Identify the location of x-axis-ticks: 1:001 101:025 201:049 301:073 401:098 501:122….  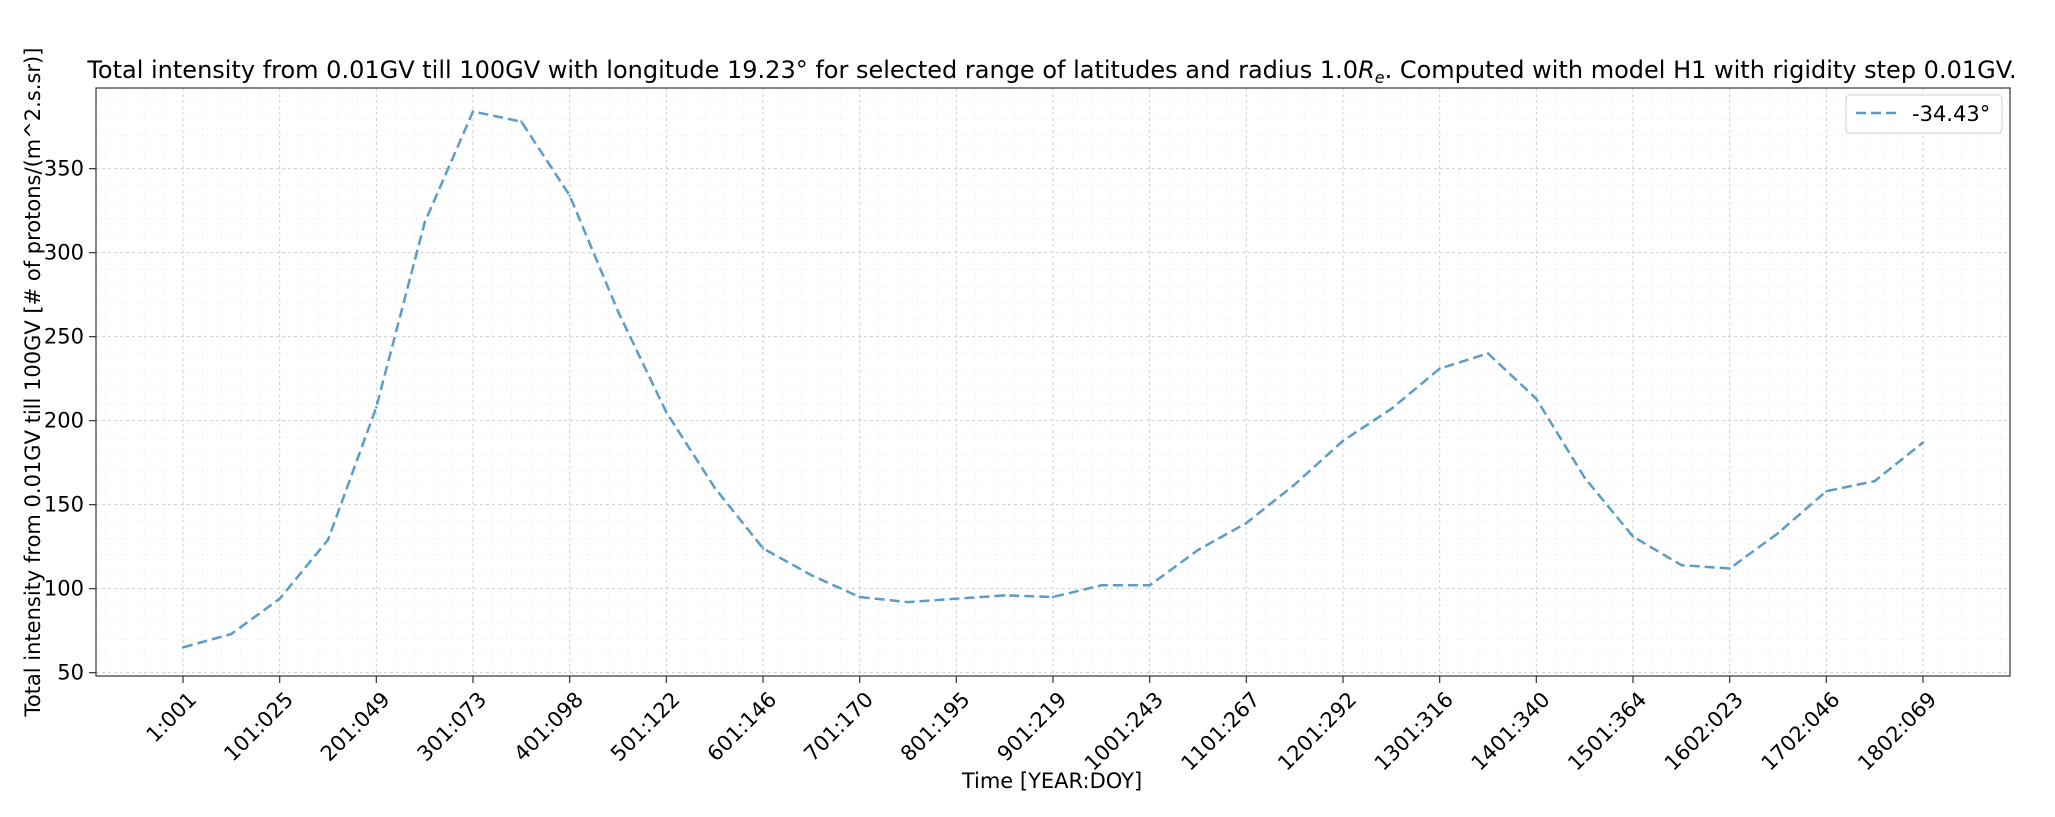
(1041, 725).